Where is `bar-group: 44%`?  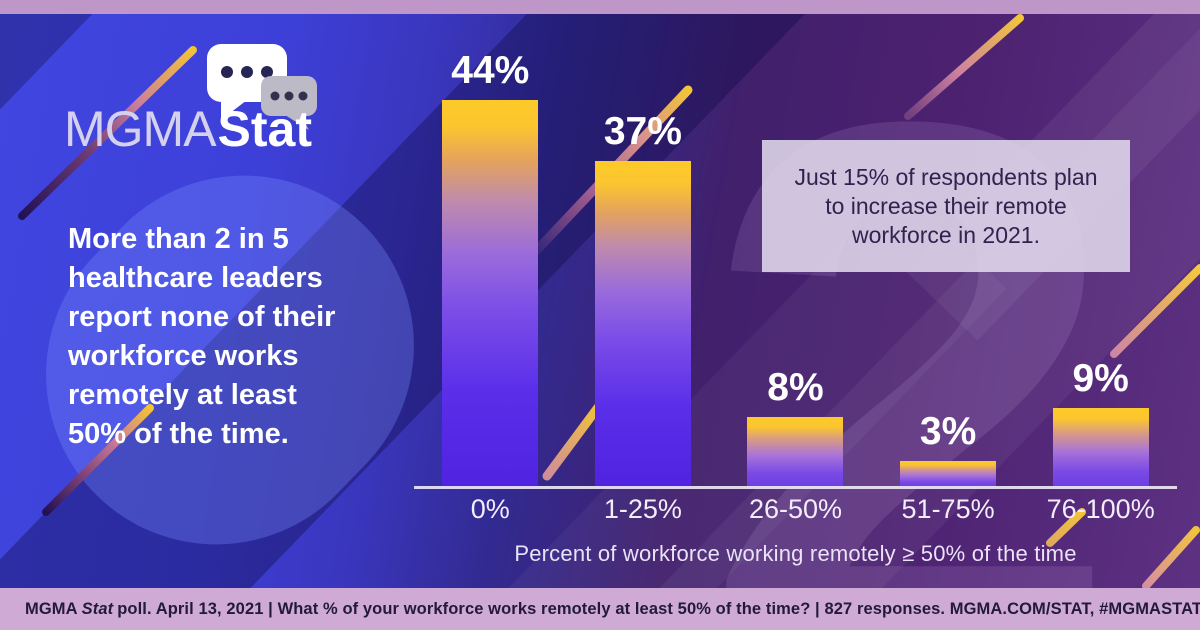 bar-group: 44% is located at coordinates (490, 263).